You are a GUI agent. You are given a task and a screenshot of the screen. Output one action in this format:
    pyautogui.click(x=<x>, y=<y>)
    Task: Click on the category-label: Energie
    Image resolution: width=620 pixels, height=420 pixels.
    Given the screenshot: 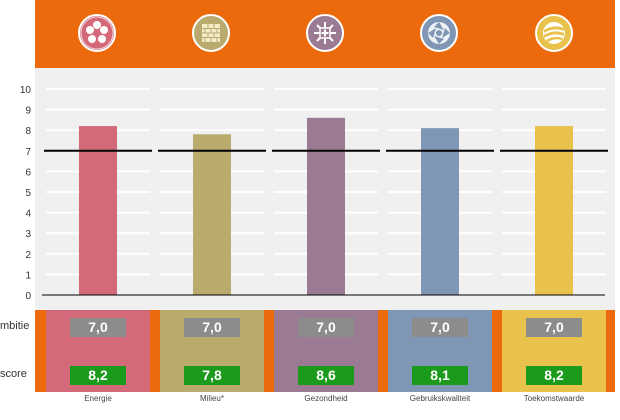 What is the action you would take?
    pyautogui.click(x=98, y=398)
    